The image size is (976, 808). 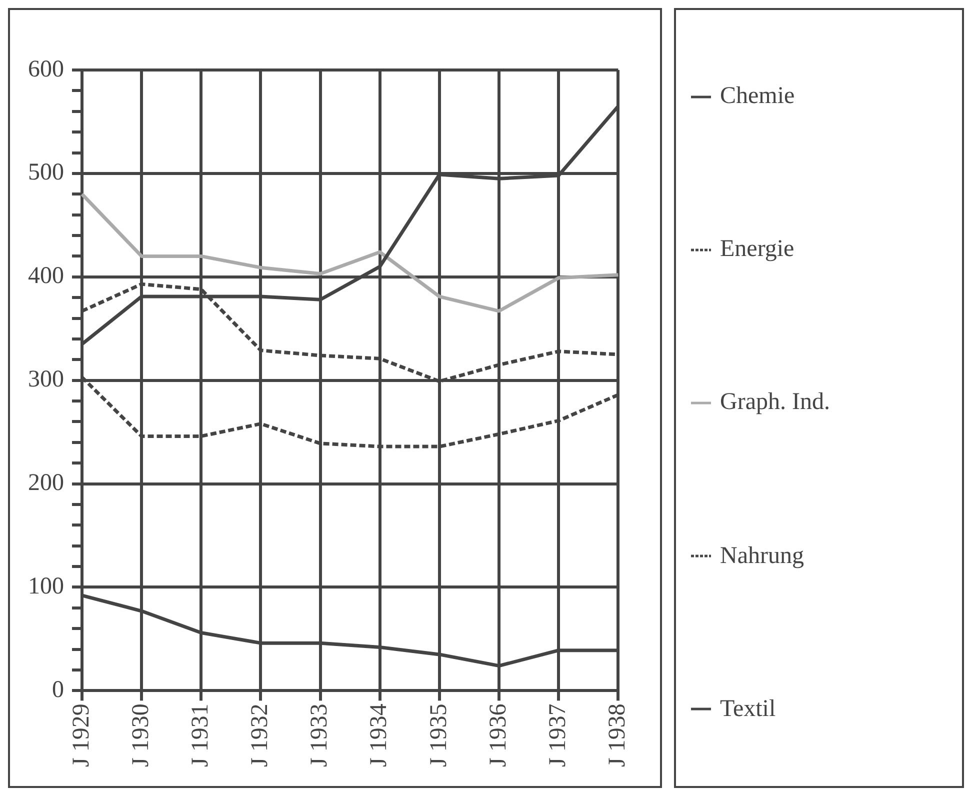 I want to click on x-tick-label: J 1938, so click(x=617, y=736).